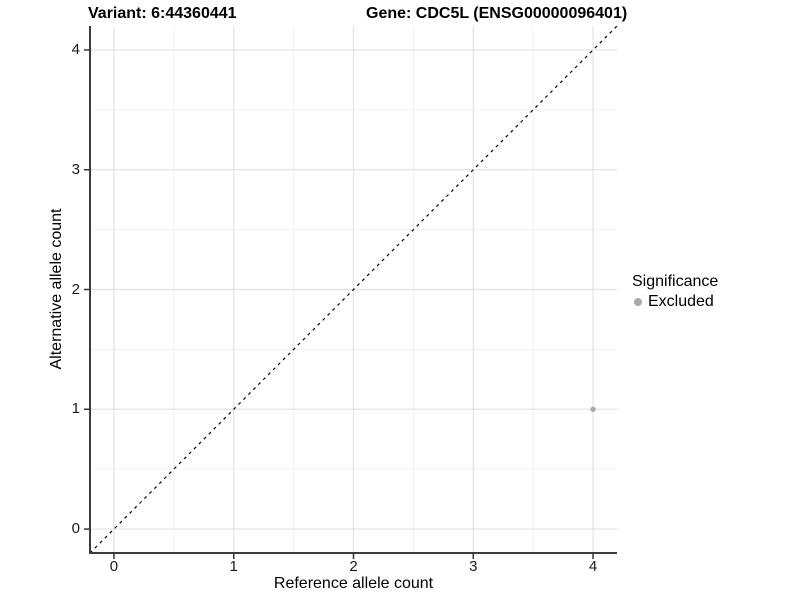  What do you see at coordinates (638, 301) in the screenshot?
I see `legend-point-swatch` at bounding box center [638, 301].